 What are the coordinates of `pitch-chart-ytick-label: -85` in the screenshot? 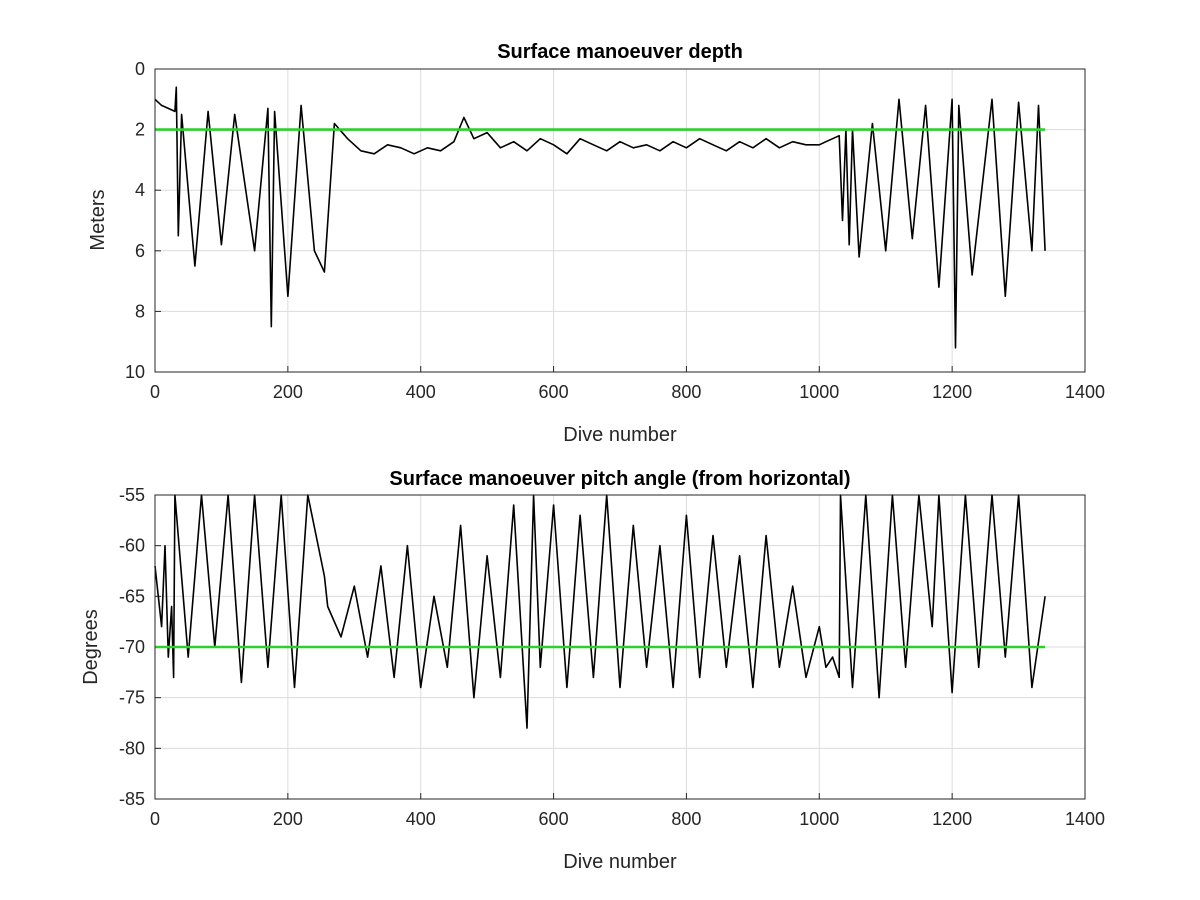 It's located at (132, 799).